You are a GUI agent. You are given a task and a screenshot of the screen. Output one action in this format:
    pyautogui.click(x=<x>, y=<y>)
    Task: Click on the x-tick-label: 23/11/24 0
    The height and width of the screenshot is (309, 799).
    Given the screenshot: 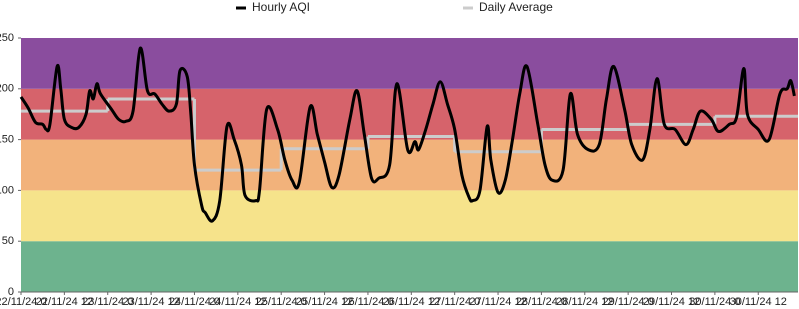 What is the action you would take?
    pyautogui.click(x=107, y=302)
    